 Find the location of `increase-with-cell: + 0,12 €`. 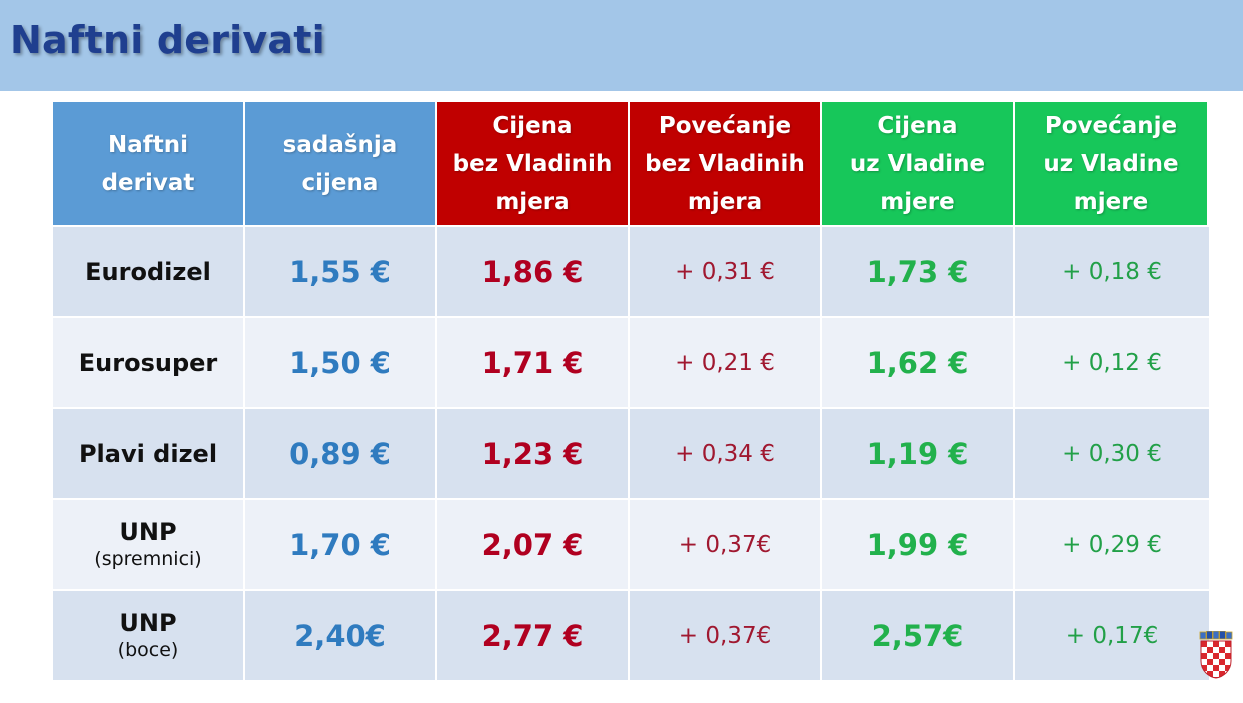

increase-with-cell: + 0,12 € is located at coordinates (1112, 363).